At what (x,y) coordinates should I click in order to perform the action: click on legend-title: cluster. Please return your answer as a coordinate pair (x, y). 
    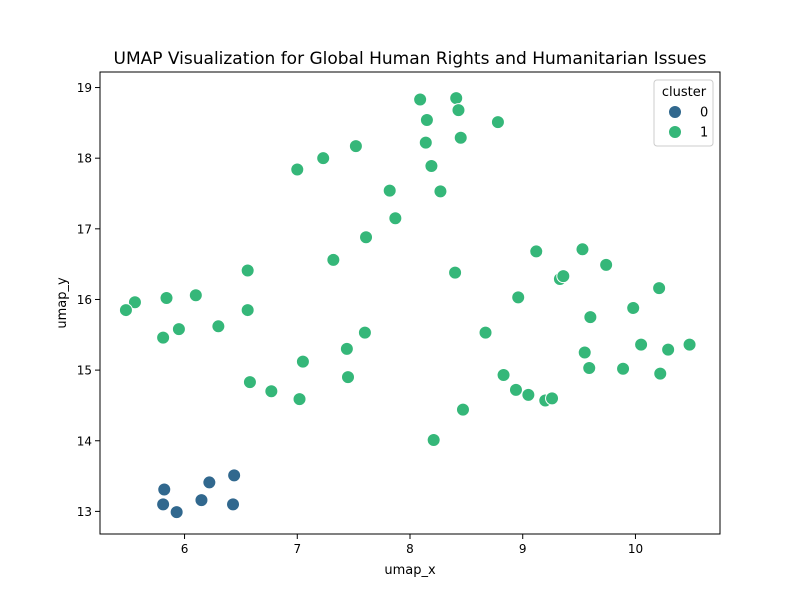
    Looking at the image, I should click on (684, 92).